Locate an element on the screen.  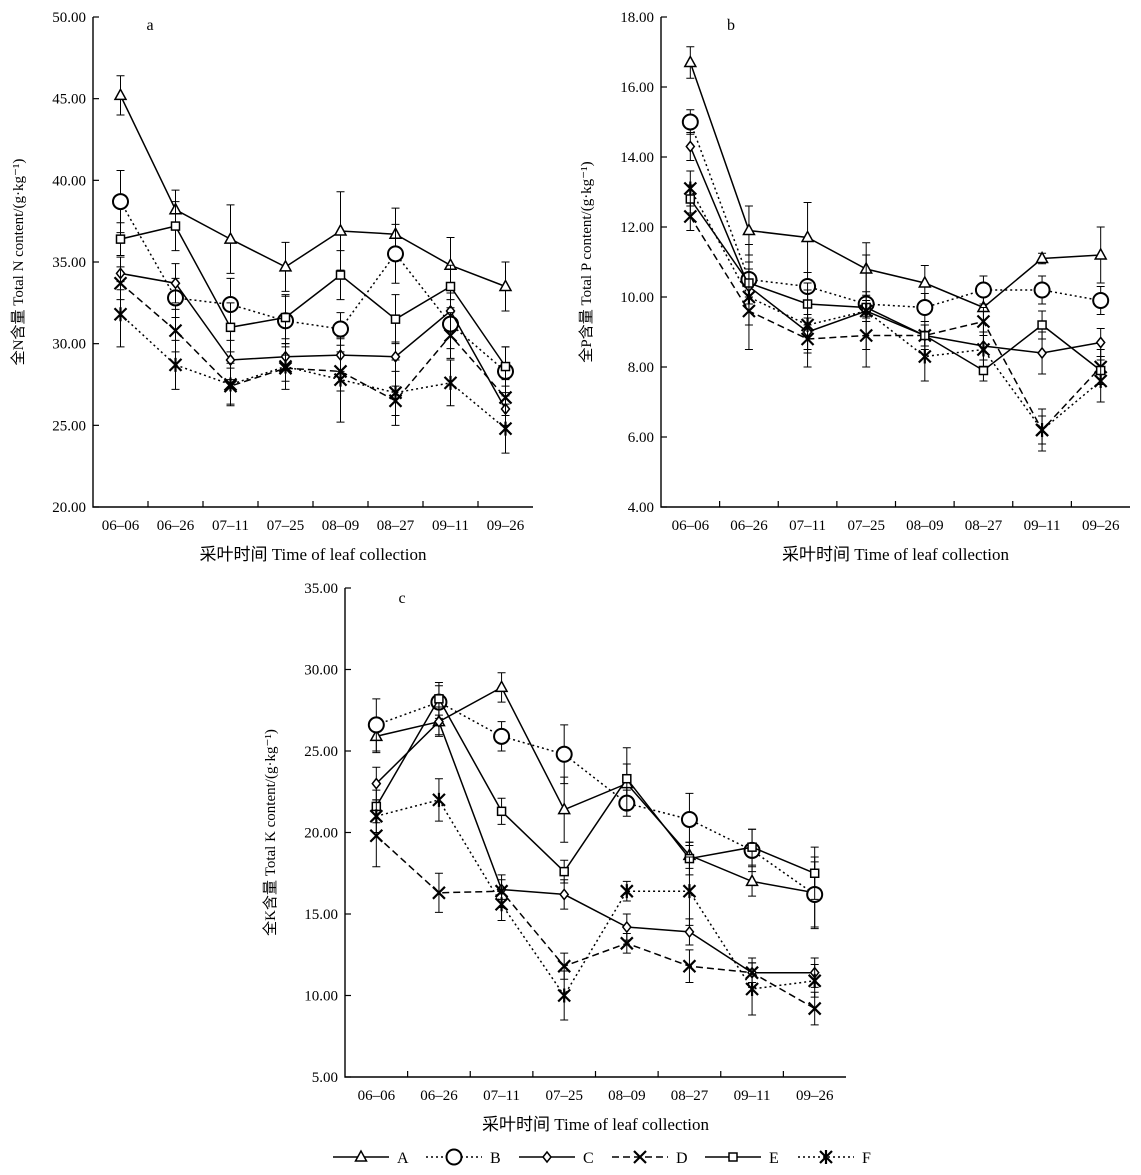
legend-item-b: B is located at coordinates (463, 1157).